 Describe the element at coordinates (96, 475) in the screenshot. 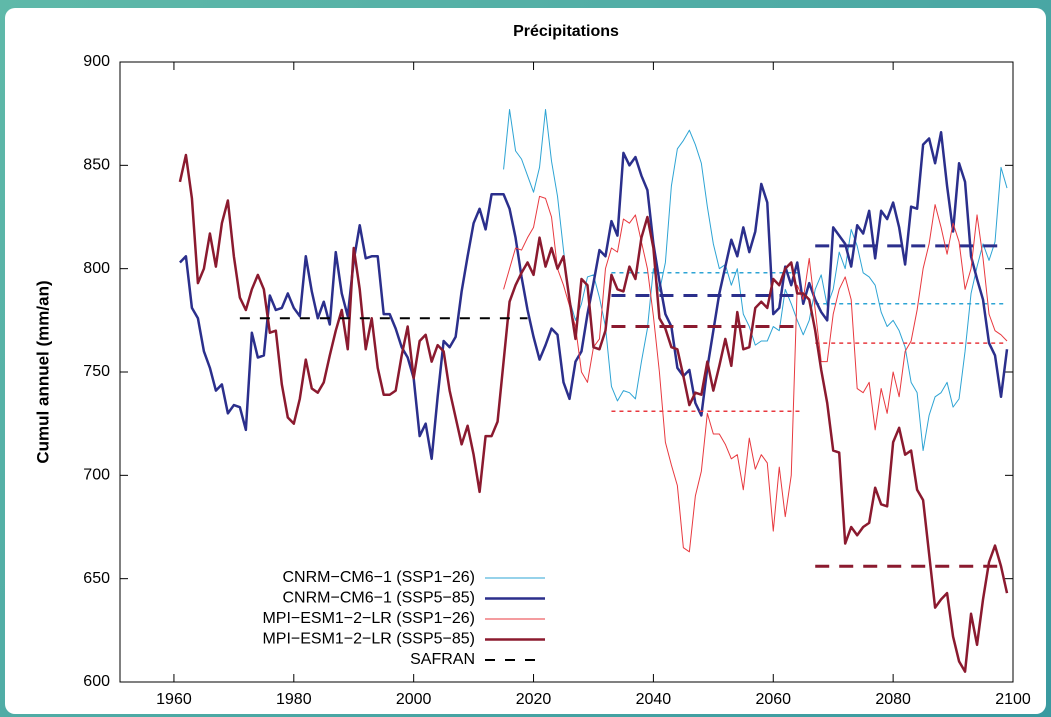

I see `y-tick-label: 700` at that location.